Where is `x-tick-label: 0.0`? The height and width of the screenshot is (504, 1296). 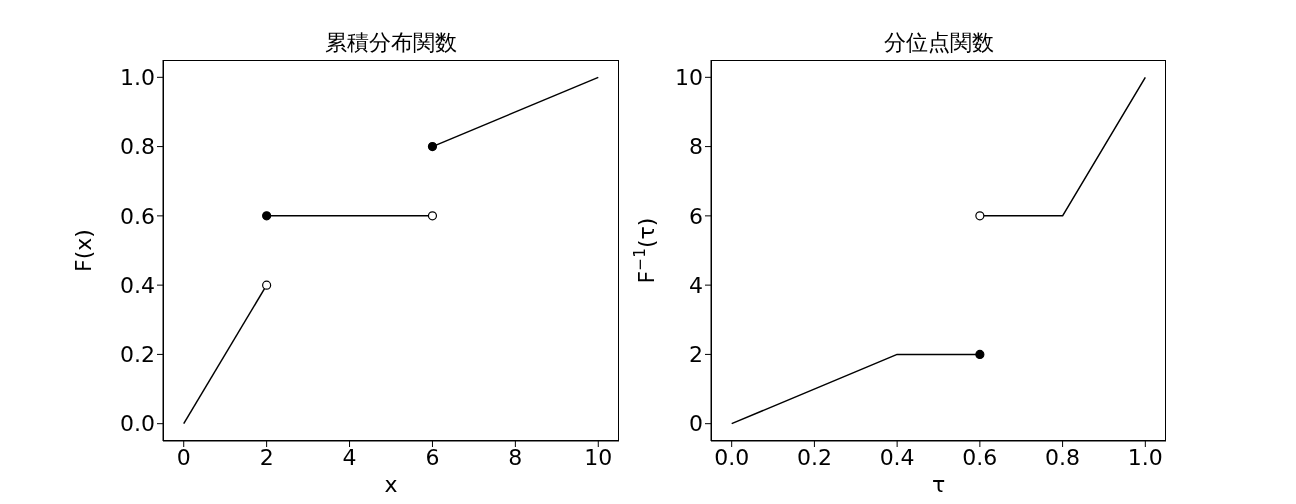
x-tick-label: 0.0 is located at coordinates (732, 457).